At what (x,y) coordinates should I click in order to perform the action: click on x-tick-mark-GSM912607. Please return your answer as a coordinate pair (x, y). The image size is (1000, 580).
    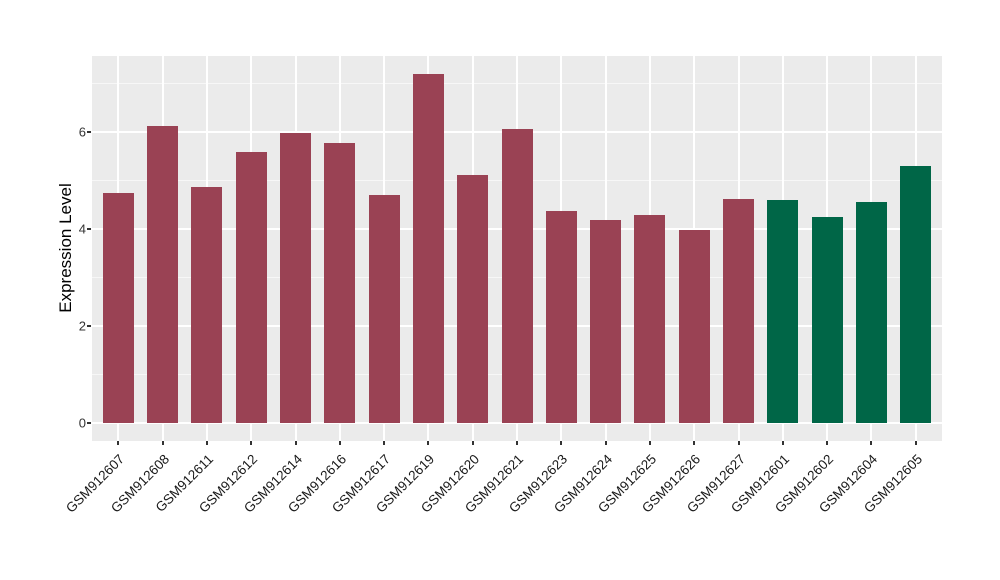
    Looking at the image, I should click on (118, 443).